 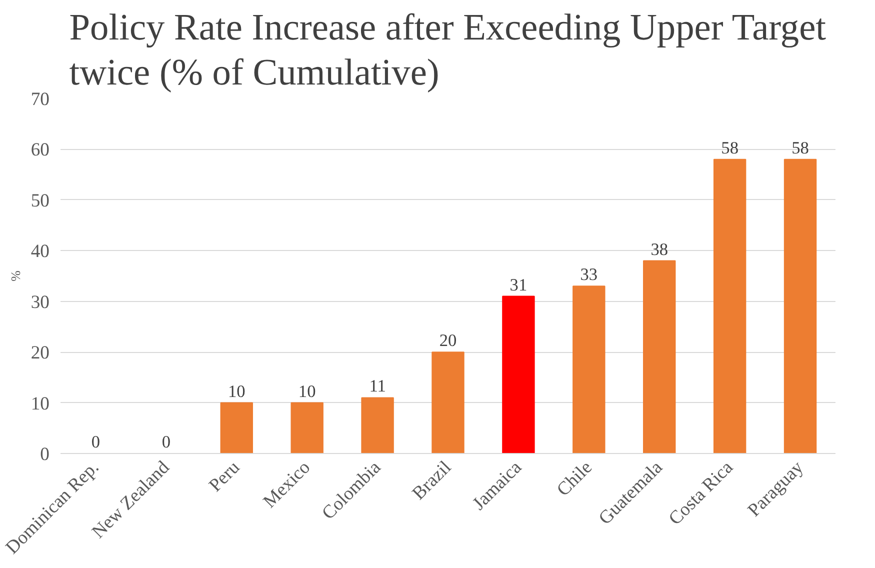 I want to click on chart-title: Policy Rate Increase after Exceeding Upper Target twice (% of Cumulative), so click(x=448, y=50).